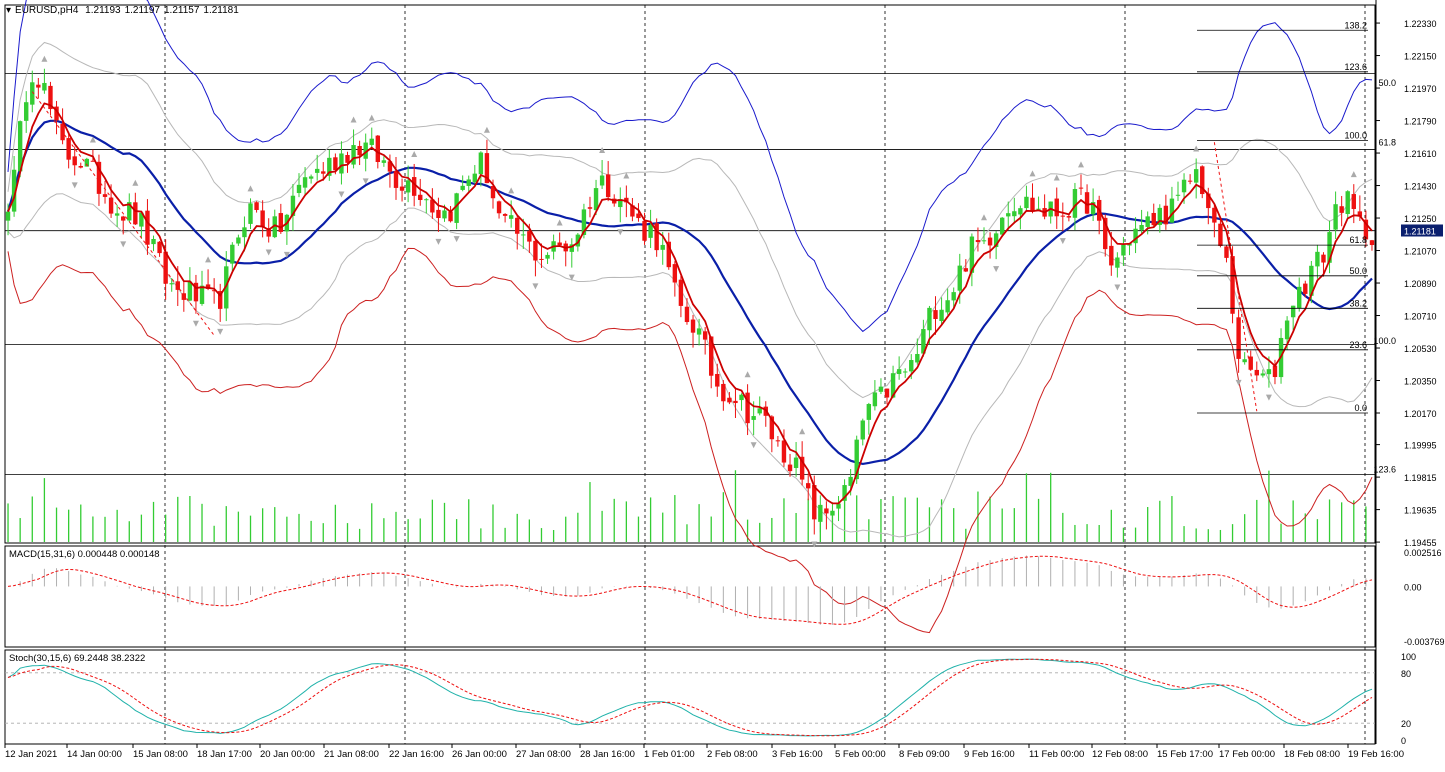 The width and height of the screenshot is (1445, 772). Describe the element at coordinates (1406, 674) in the screenshot. I see `stoch-tick-label: 80` at that location.